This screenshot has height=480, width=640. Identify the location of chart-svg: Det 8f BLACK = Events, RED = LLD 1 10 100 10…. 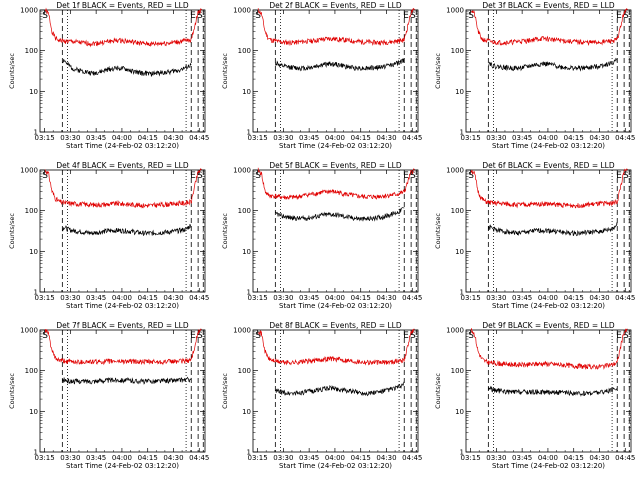
(321, 395).